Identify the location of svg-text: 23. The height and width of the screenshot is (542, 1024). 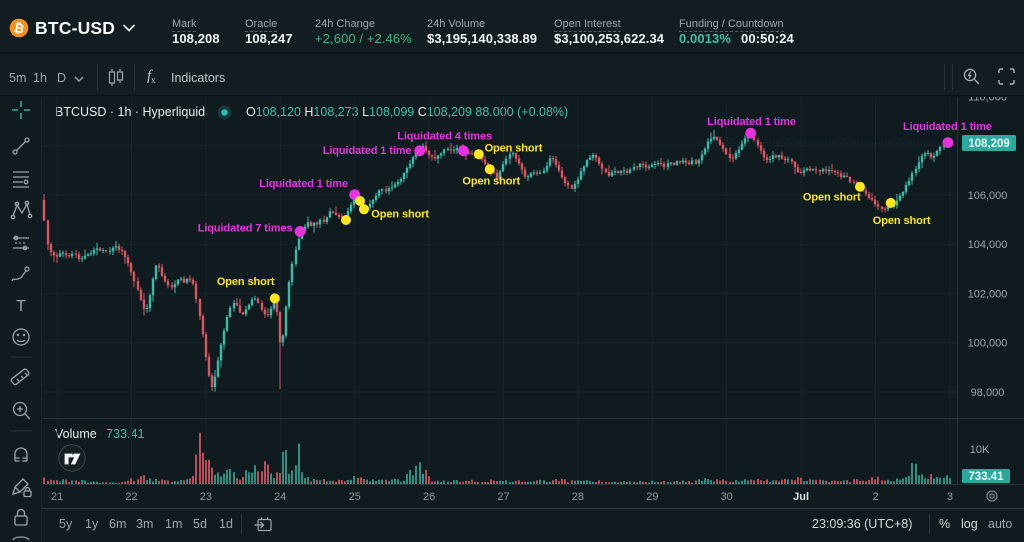
(206, 497).